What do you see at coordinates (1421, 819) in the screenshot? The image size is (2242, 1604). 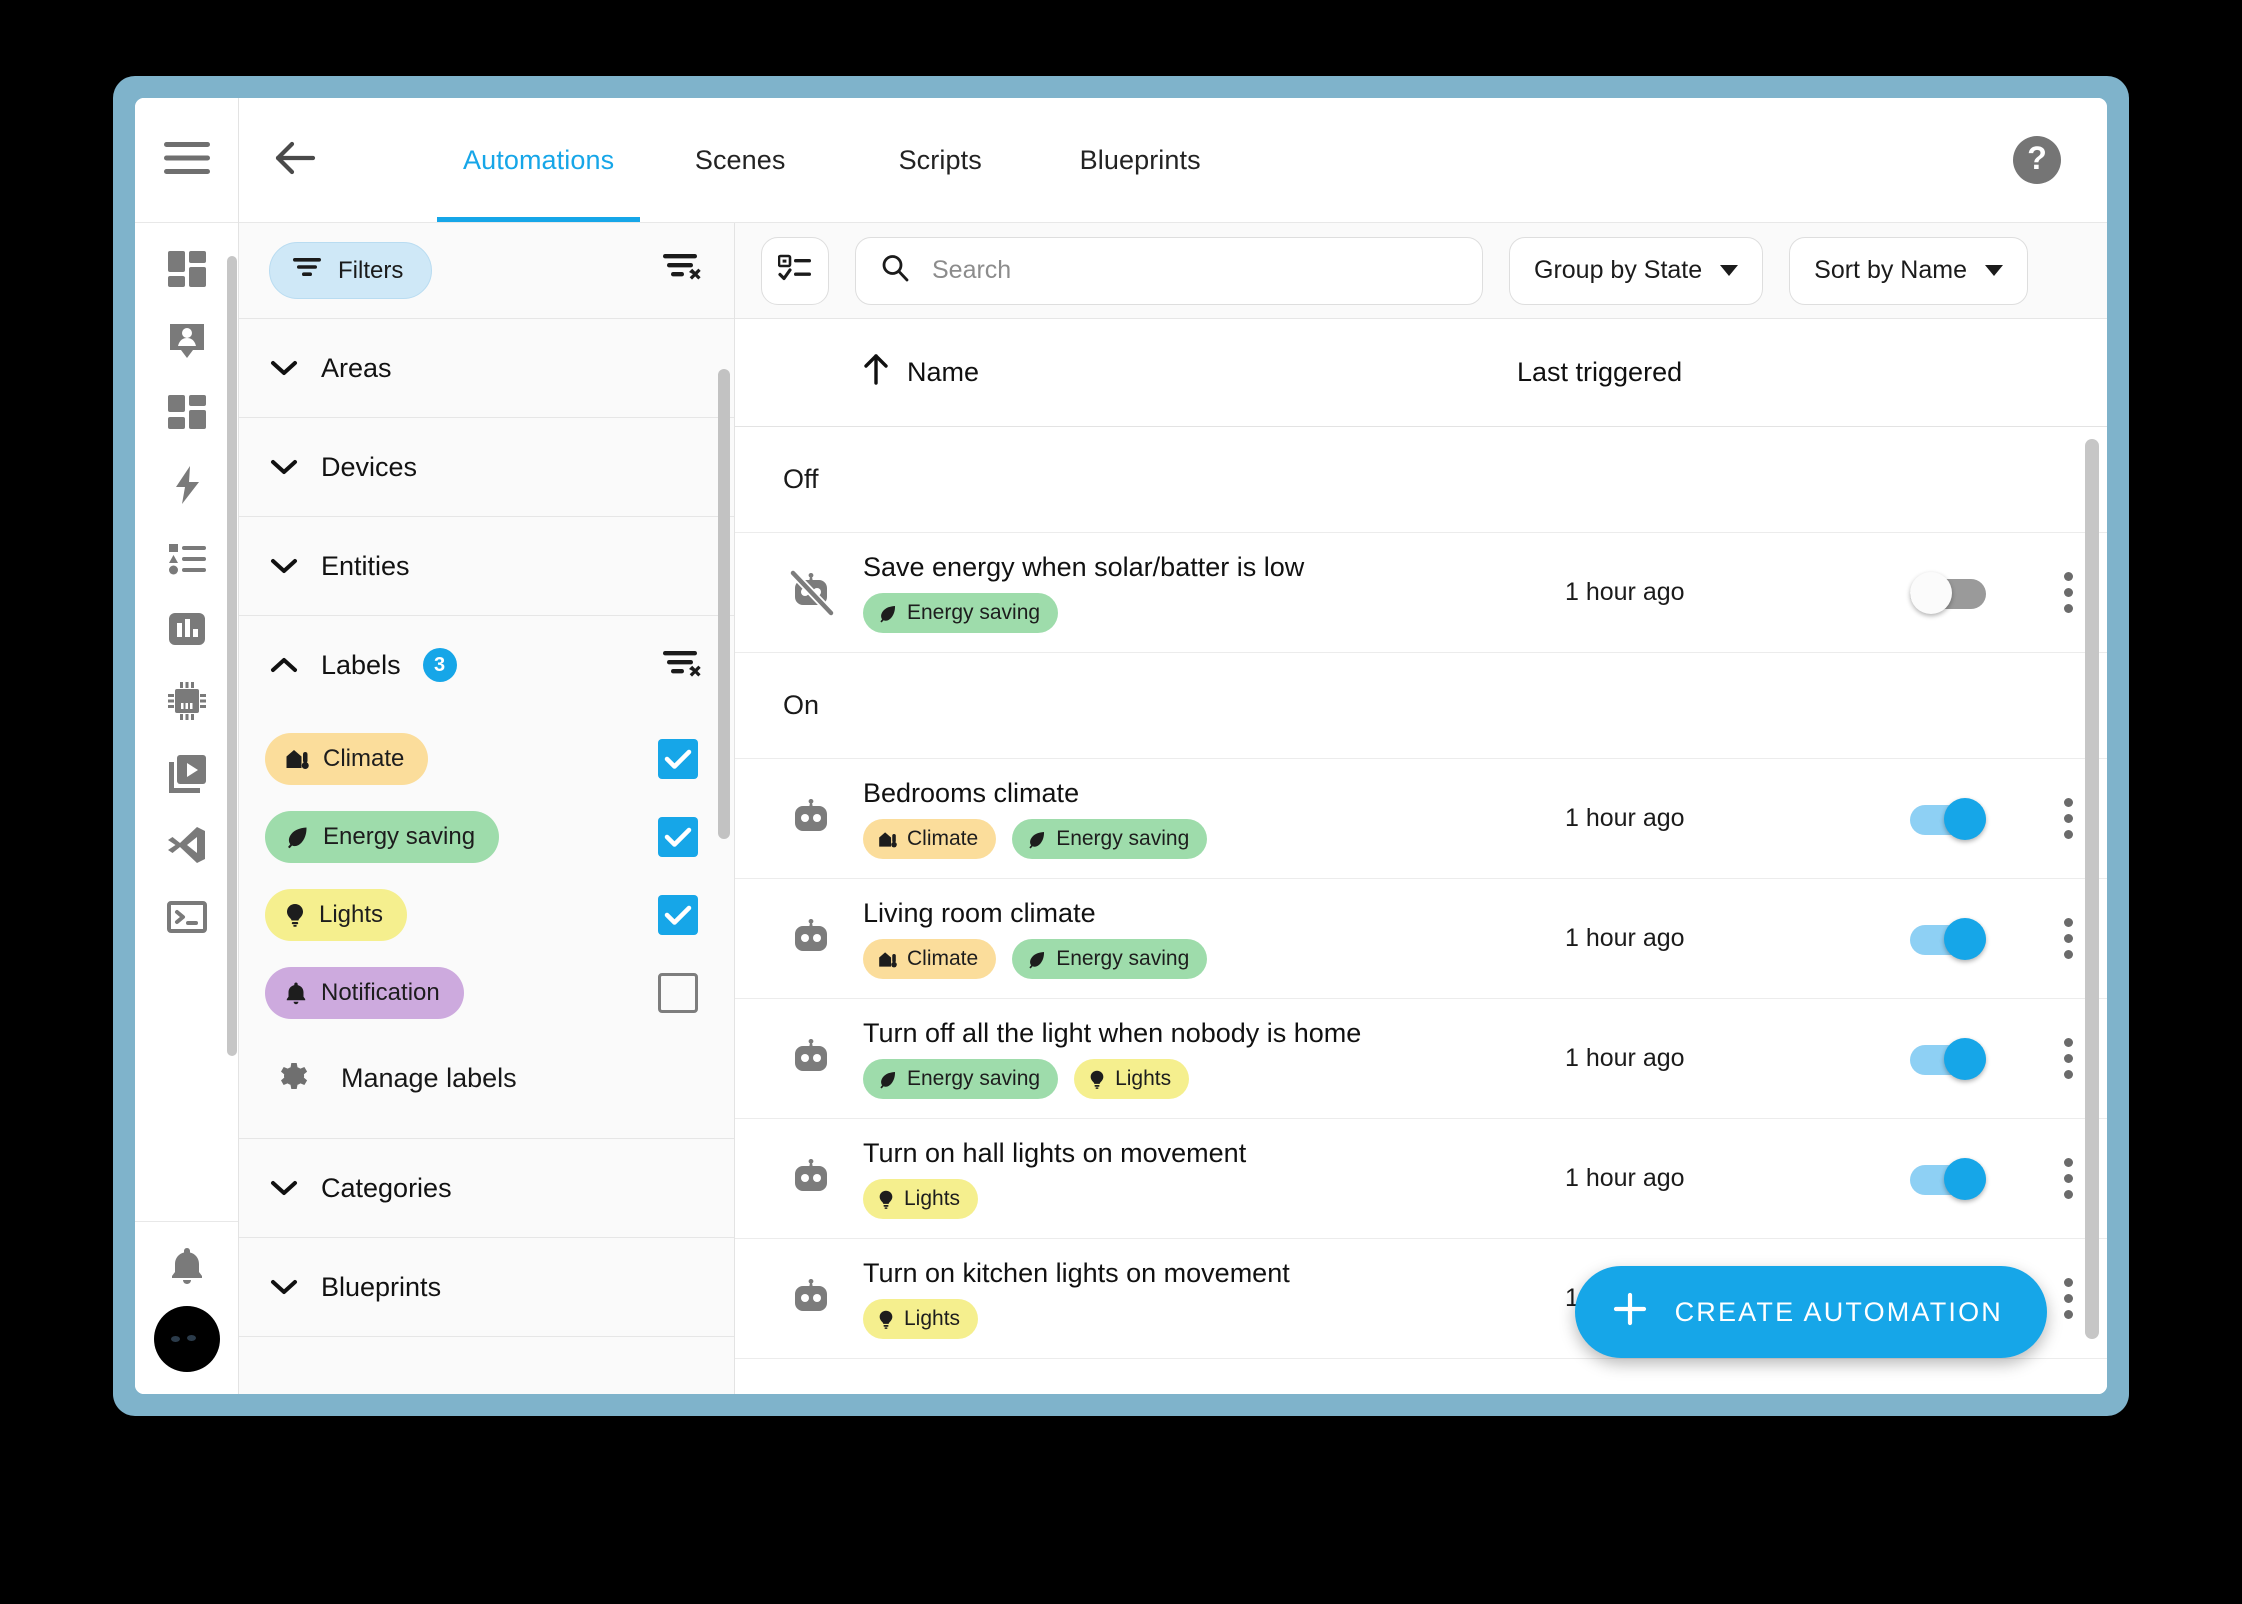 I see `table-row: Bedrooms climate Climate` at bounding box center [1421, 819].